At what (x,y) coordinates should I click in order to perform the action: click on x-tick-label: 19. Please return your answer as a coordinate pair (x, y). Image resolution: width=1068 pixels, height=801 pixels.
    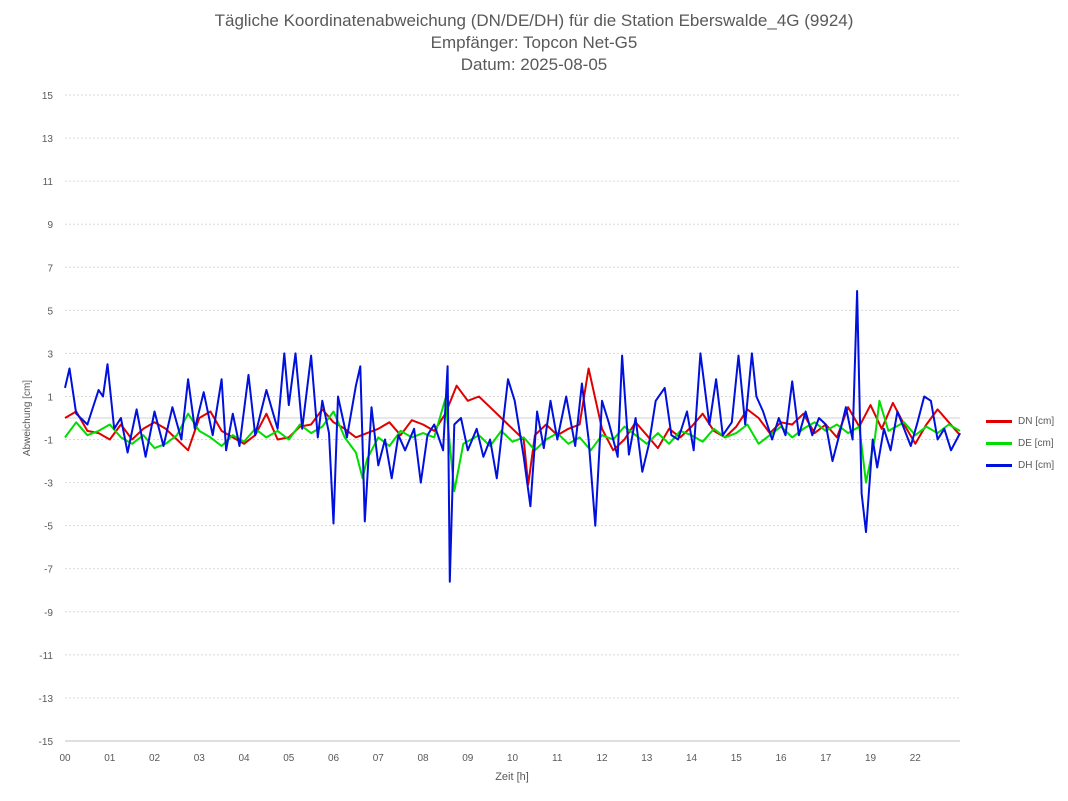
    Looking at the image, I should click on (871, 758).